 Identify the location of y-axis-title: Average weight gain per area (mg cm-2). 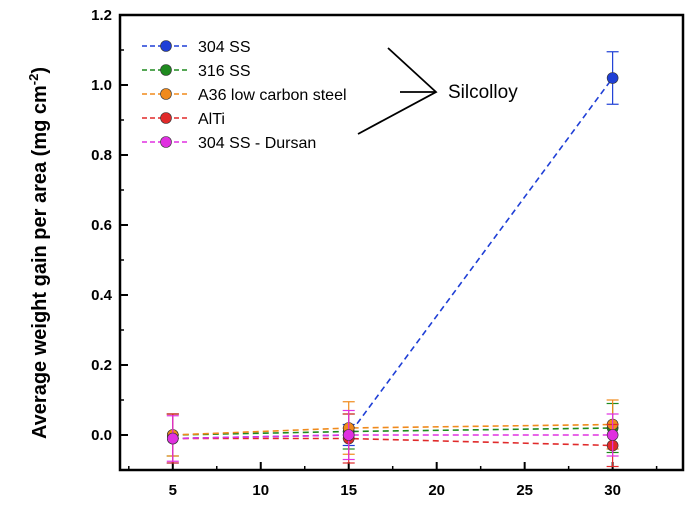
(38, 253).